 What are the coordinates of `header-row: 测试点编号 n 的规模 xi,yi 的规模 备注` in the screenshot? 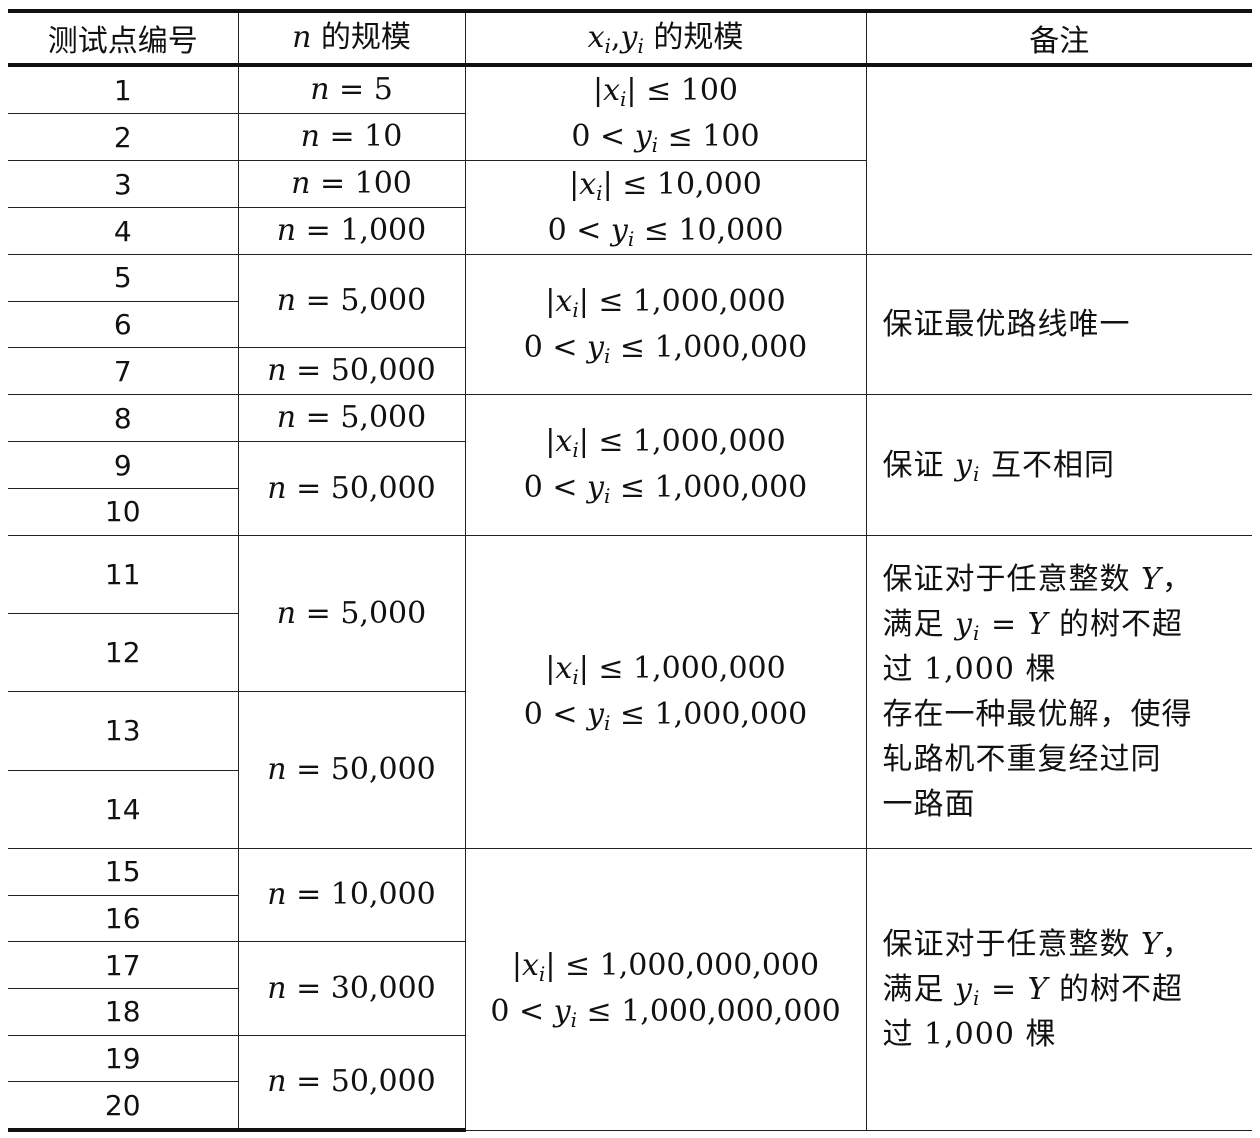 It's located at (630, 38).